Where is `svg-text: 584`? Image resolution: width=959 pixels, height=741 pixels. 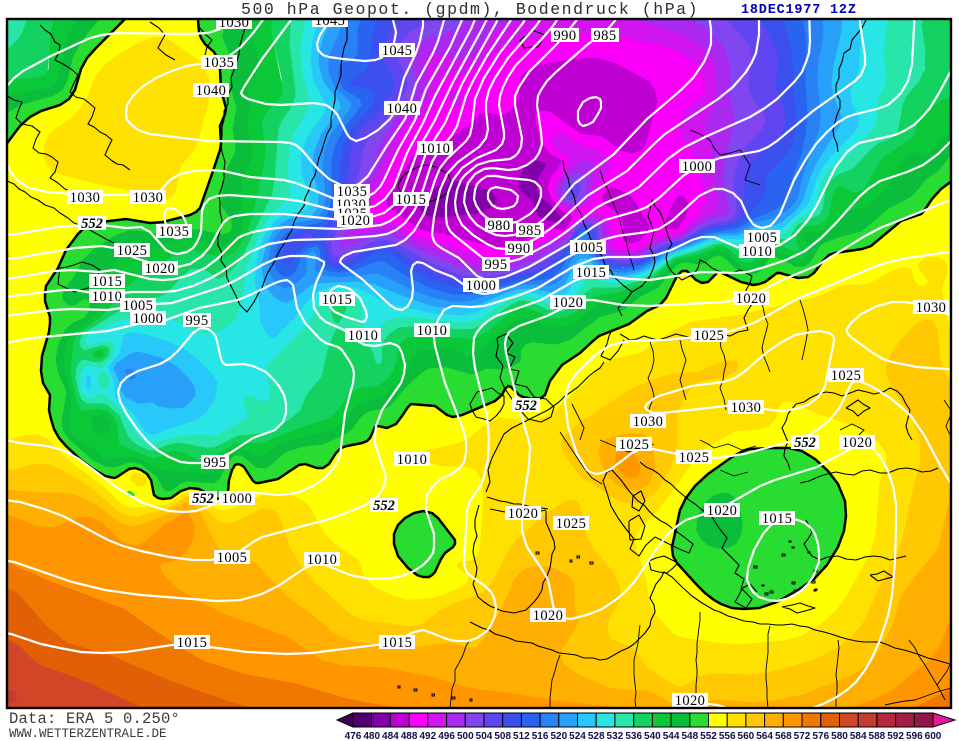 svg-text: 584 is located at coordinates (858, 736).